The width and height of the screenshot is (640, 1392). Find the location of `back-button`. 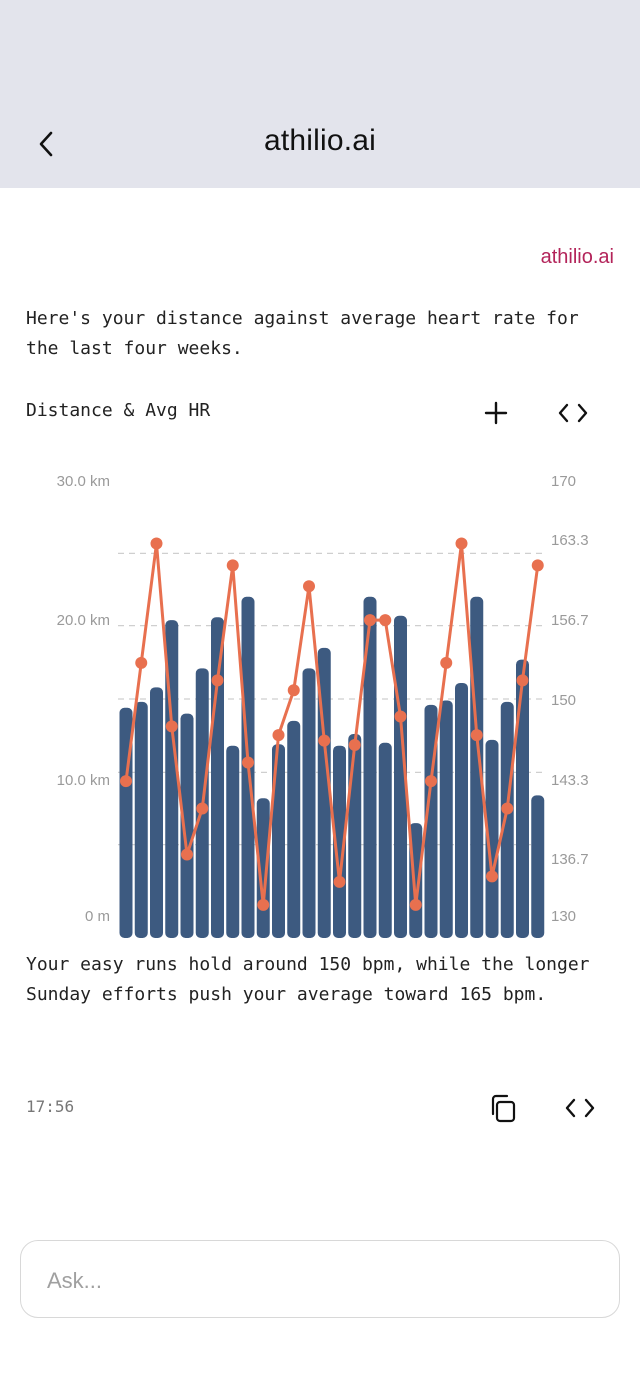

back-button is located at coordinates (46, 144).